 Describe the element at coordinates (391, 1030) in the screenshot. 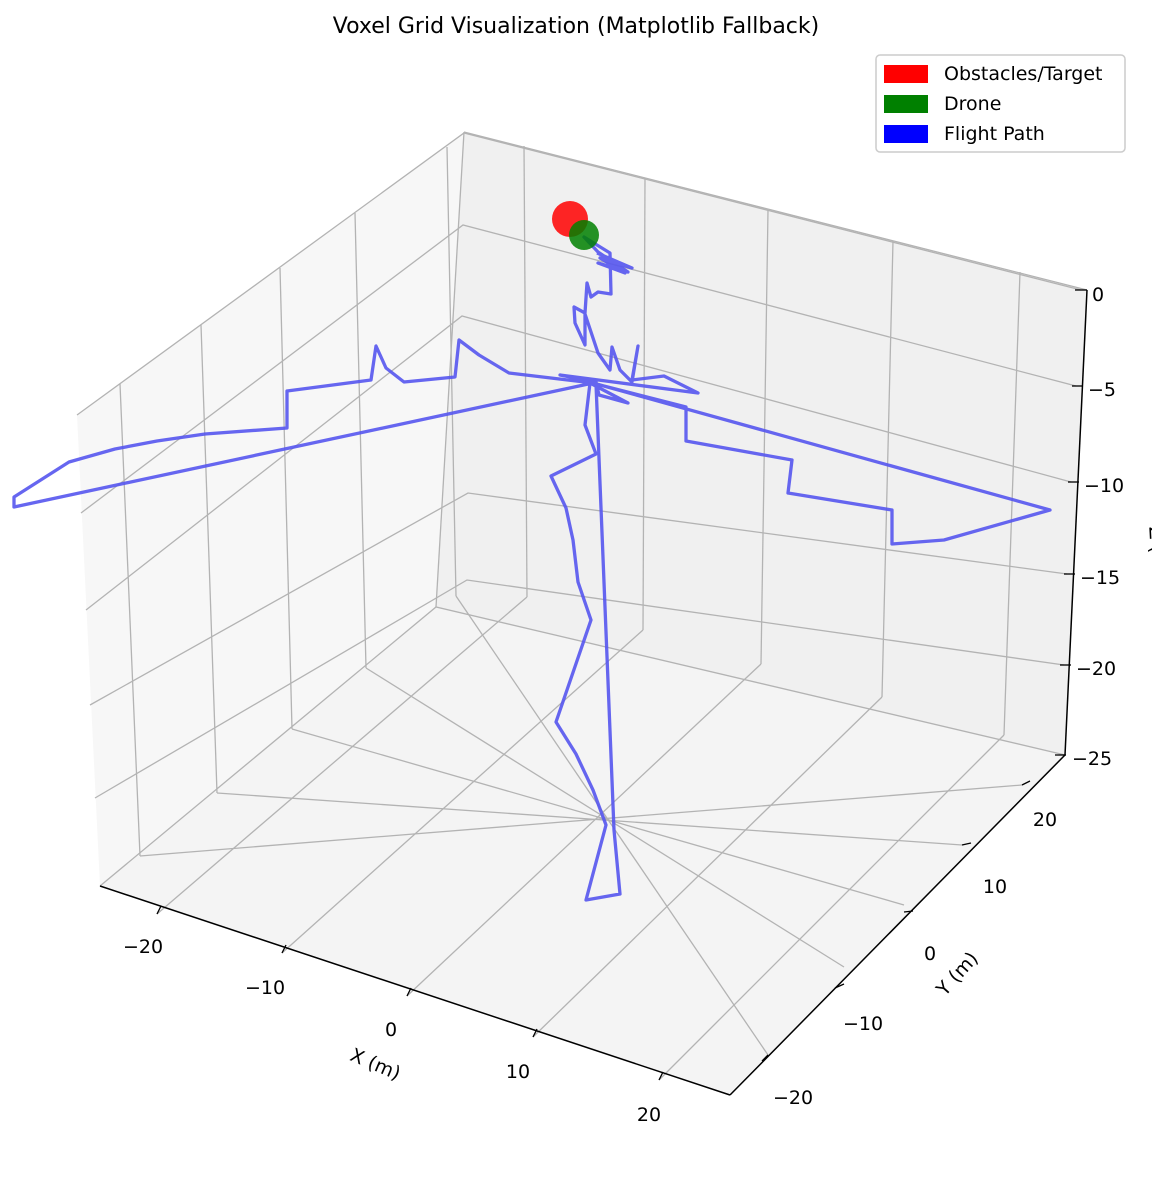

I see `x-tick-label-2: 0` at that location.